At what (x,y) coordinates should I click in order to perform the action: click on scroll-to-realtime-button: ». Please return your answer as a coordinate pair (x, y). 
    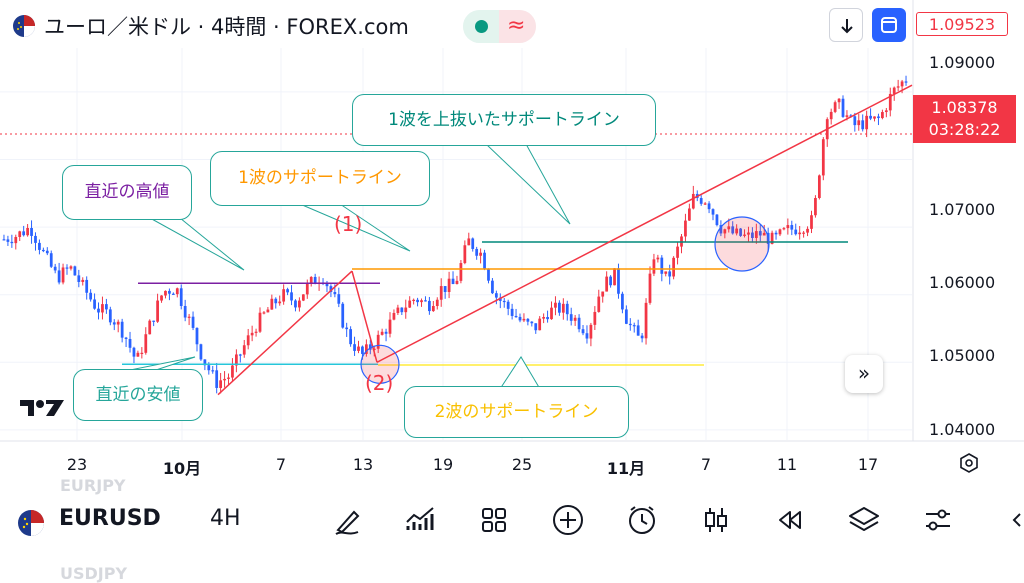
    Looking at the image, I should click on (864, 374).